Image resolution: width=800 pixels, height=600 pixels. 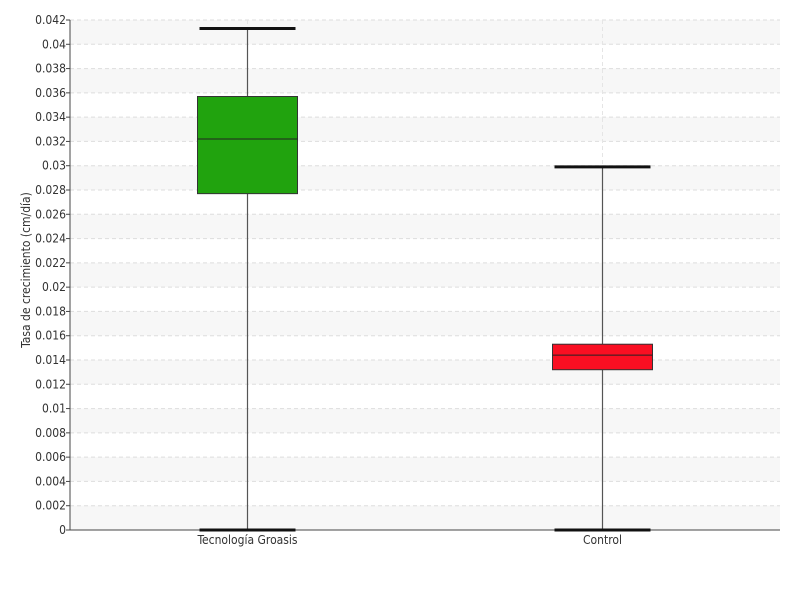 I want to click on y-tick-label: 0.016, so click(x=50, y=336).